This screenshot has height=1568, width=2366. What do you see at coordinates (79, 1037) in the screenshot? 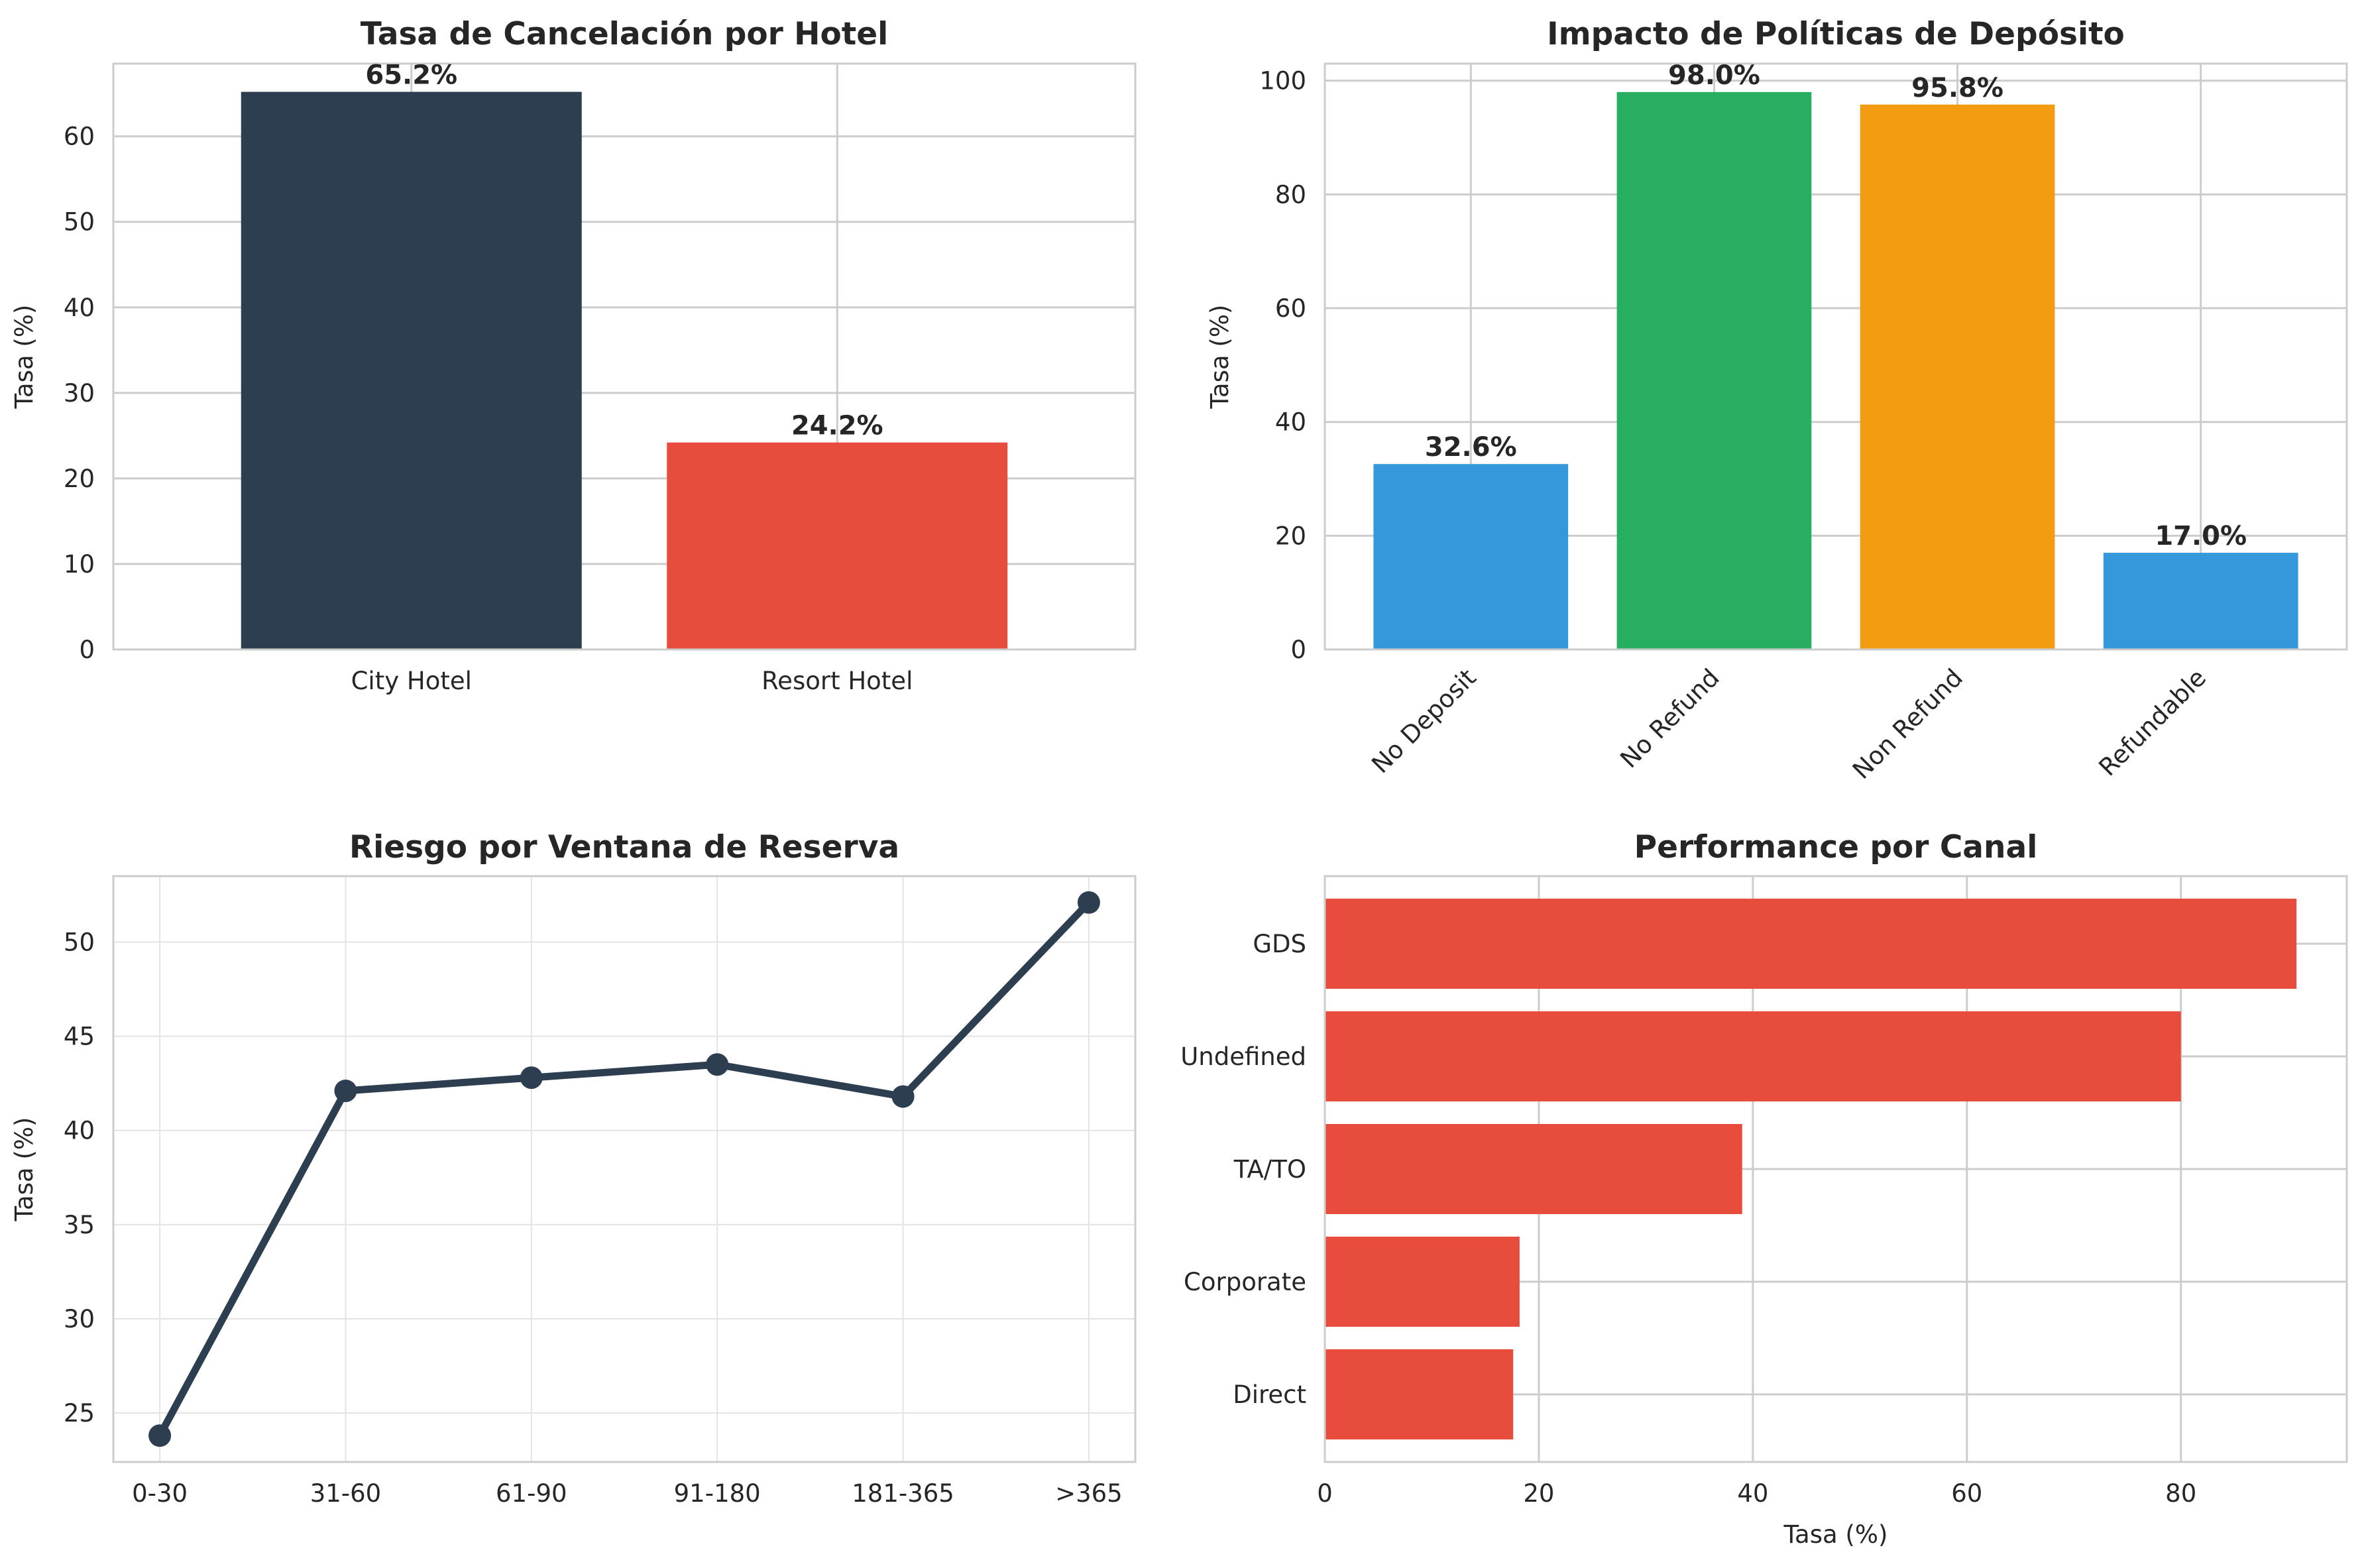
I see `y-tick-label: 45` at bounding box center [79, 1037].